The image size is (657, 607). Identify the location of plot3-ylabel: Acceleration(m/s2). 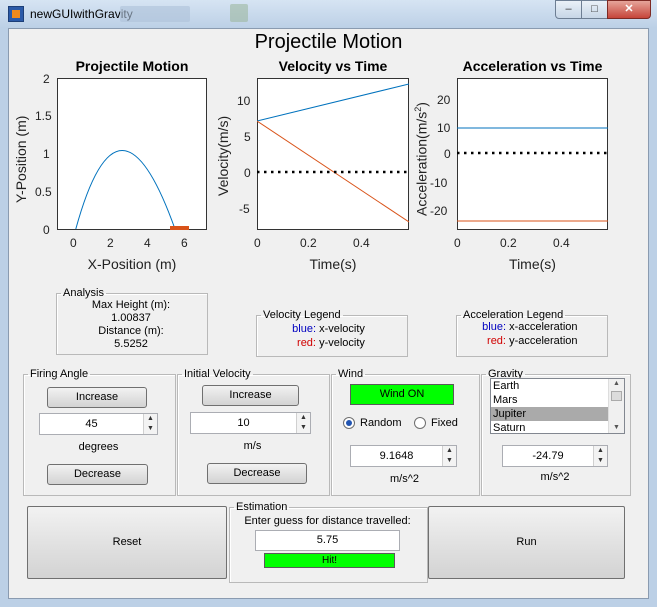
(421, 159).